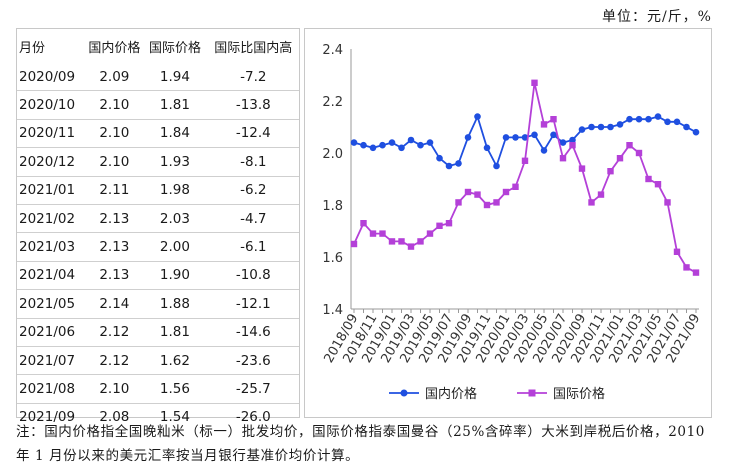 This screenshot has height=476, width=730. What do you see at coordinates (253, 276) in the screenshot?
I see `cell-price-difference: -10.8` at bounding box center [253, 276].